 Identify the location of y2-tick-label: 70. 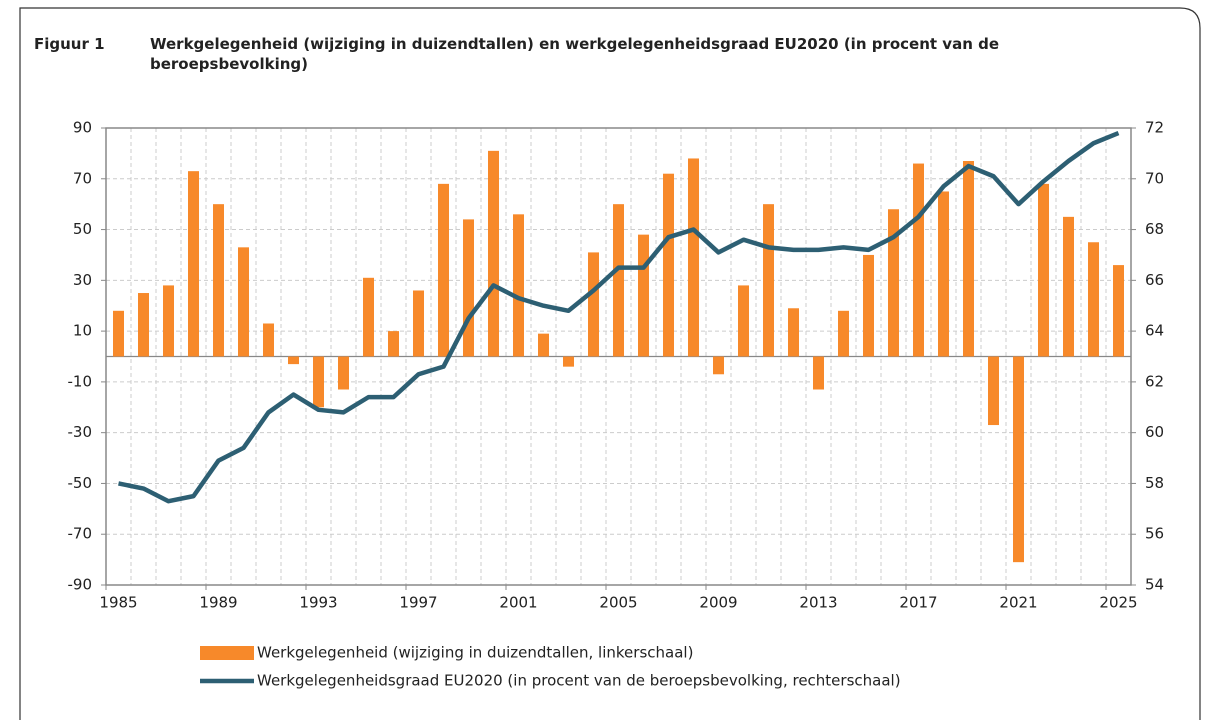
(1154, 178).